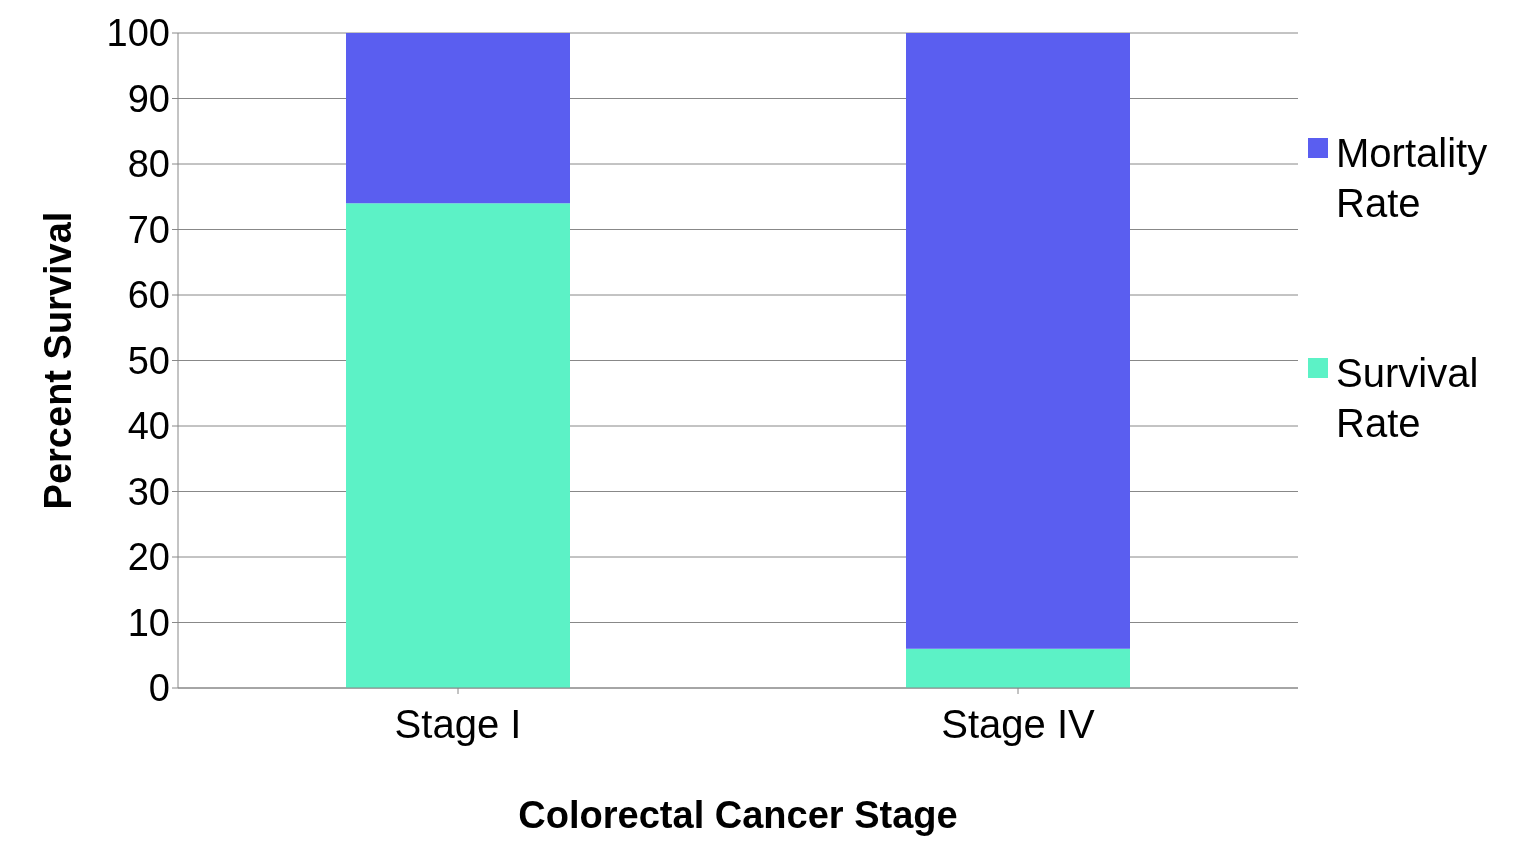 The image size is (1534, 845). Describe the element at coordinates (148, 164) in the screenshot. I see `y-tick-label: 80` at that location.